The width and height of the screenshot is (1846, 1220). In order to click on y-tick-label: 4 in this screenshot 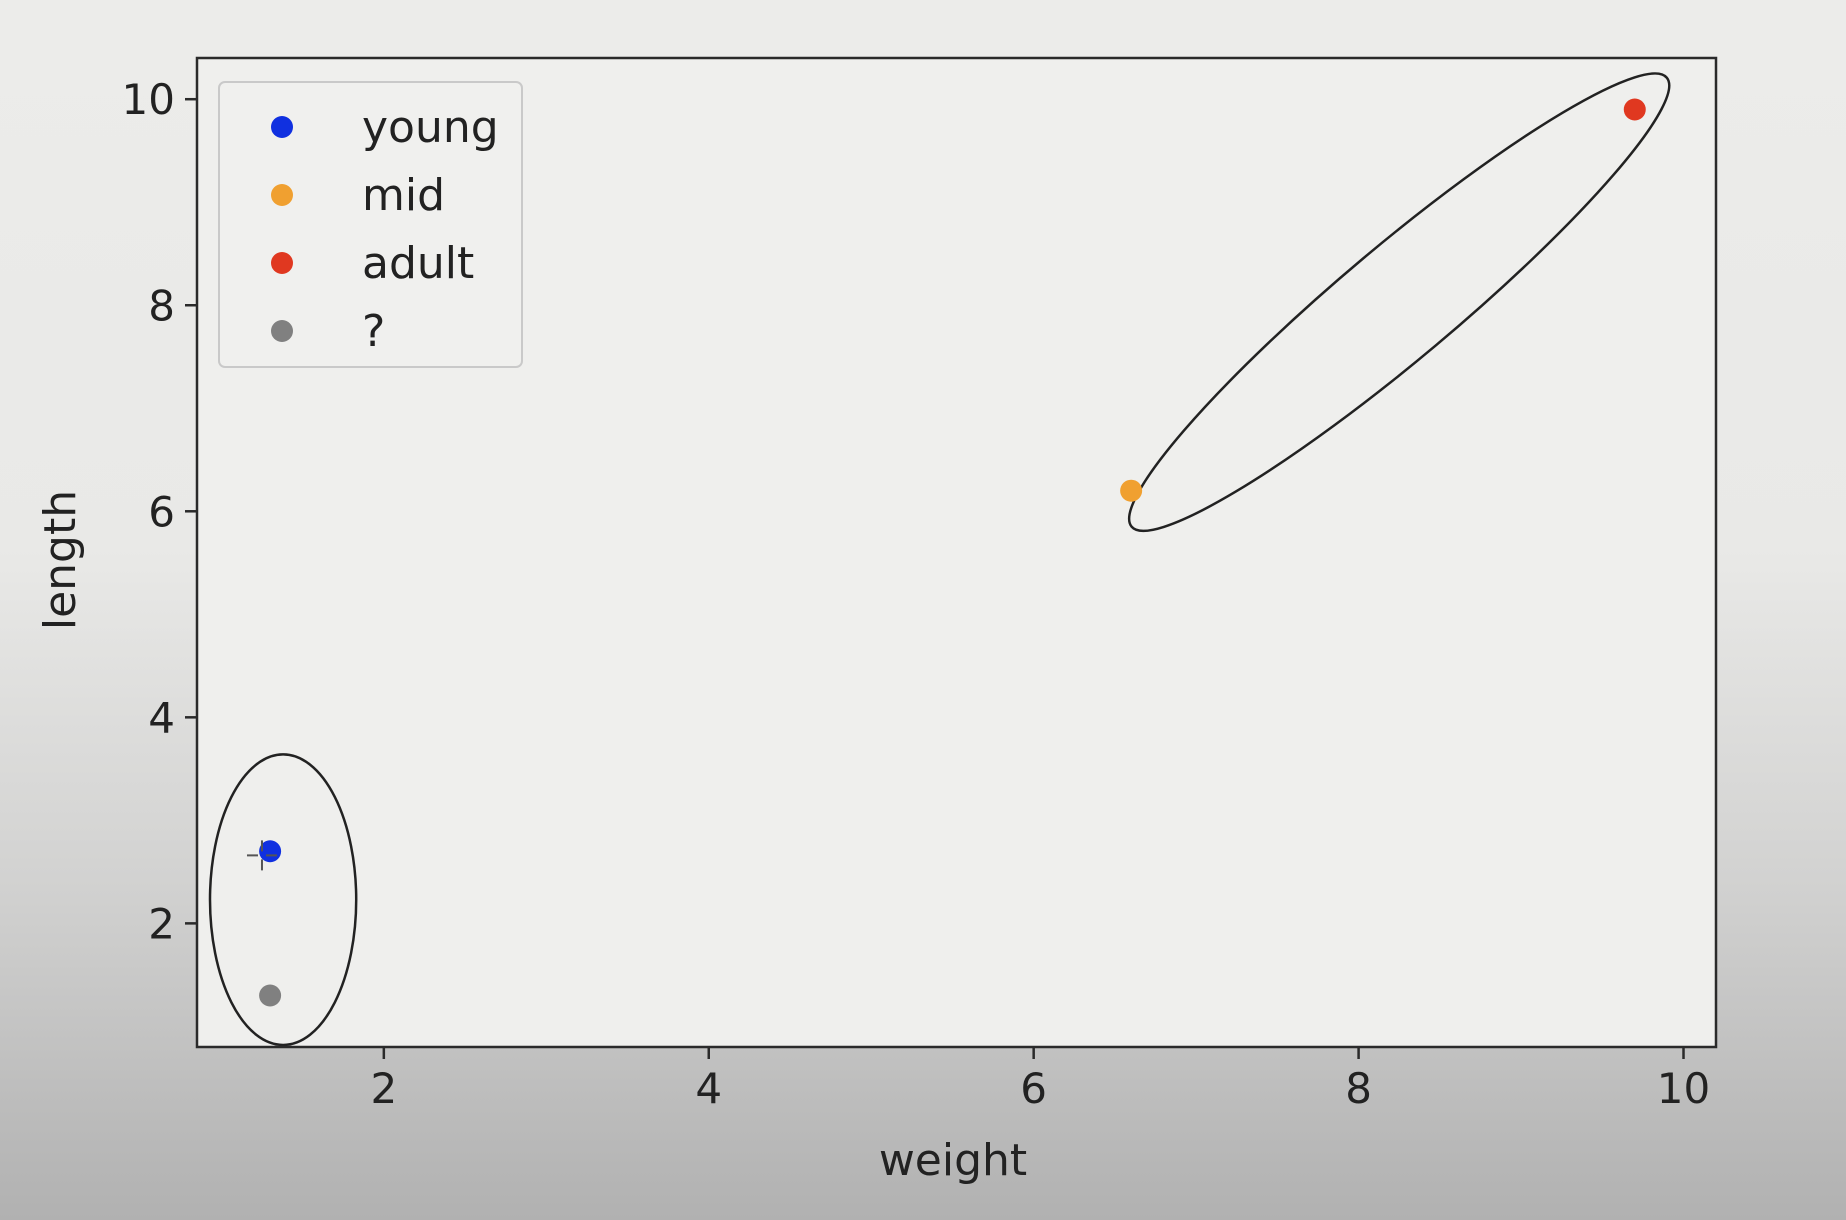, I will do `click(161, 717)`.